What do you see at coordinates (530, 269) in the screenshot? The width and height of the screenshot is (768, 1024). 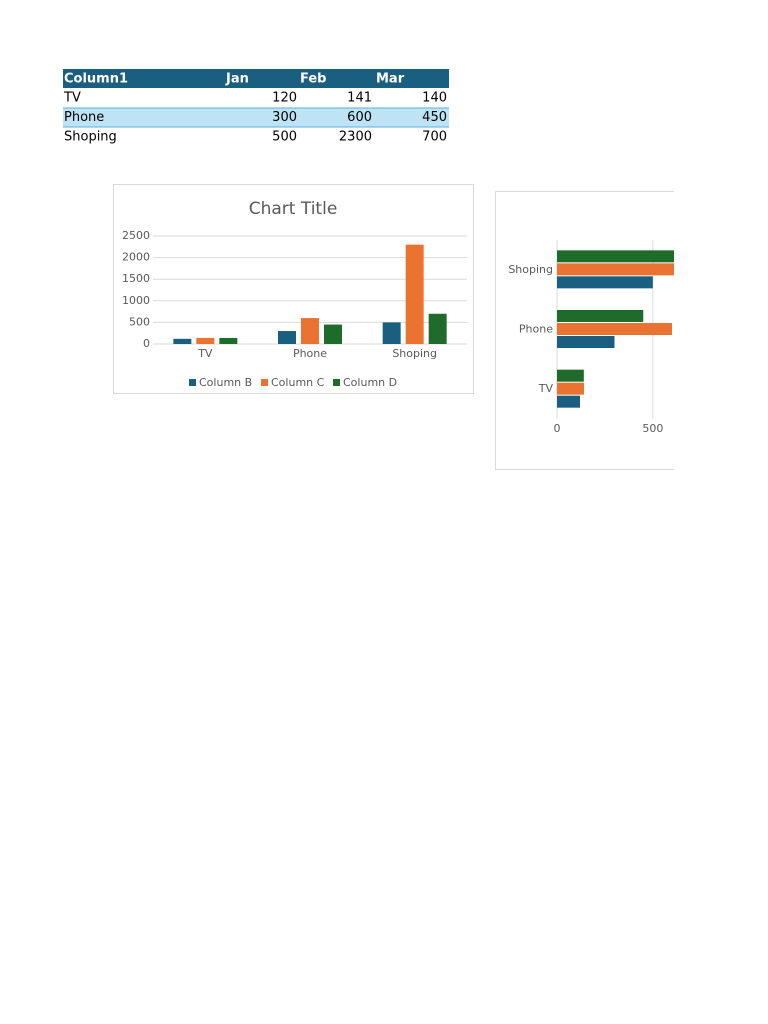 I see `y-tick-label: Shoping` at bounding box center [530, 269].